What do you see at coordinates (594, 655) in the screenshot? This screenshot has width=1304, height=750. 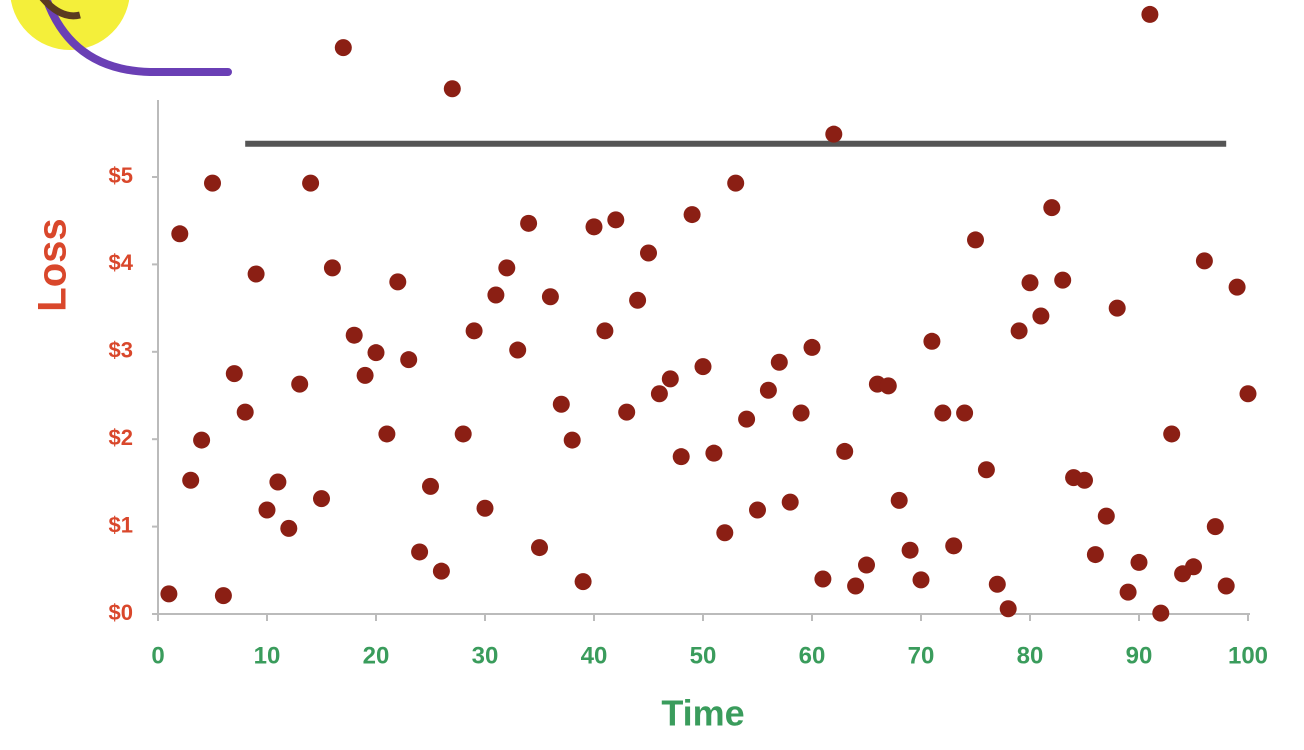 I see `x-tick-label: 40` at bounding box center [594, 655].